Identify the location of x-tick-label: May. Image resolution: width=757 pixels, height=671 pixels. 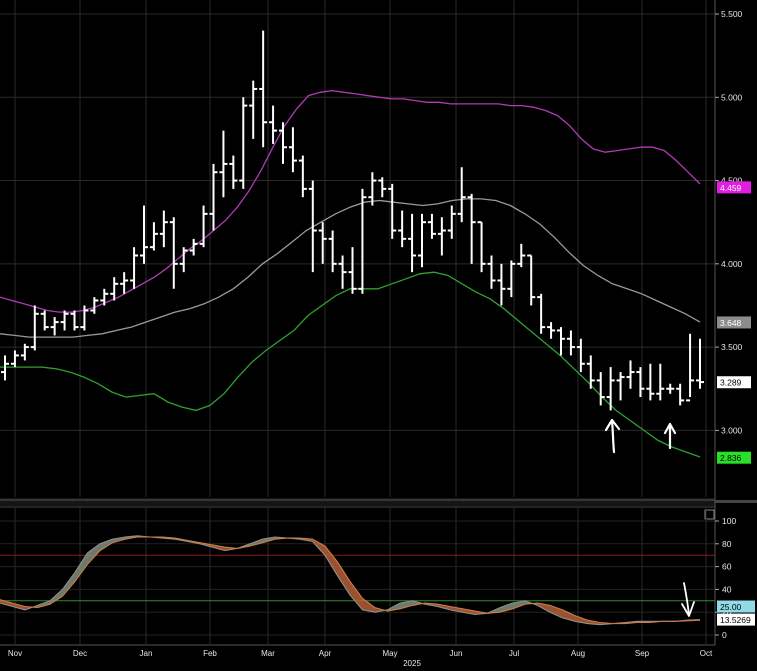
(389, 653).